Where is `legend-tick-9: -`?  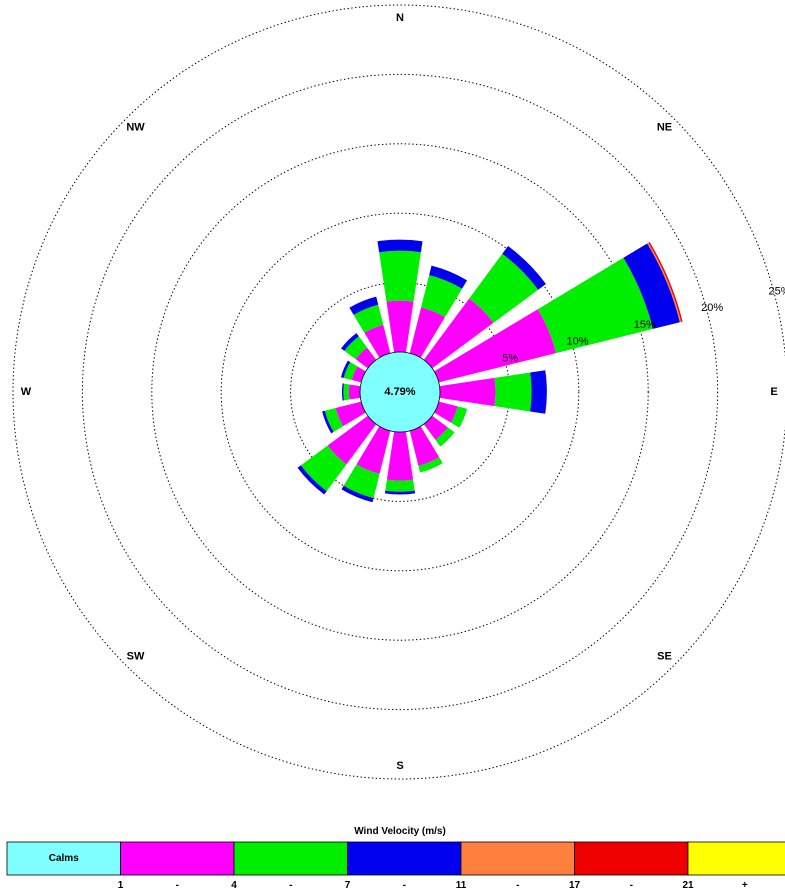 legend-tick-9: - is located at coordinates (631, 885).